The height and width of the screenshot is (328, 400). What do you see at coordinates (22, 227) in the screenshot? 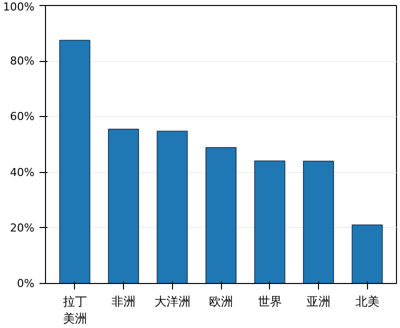
I see `y-tick-label: 20%` at bounding box center [22, 227].